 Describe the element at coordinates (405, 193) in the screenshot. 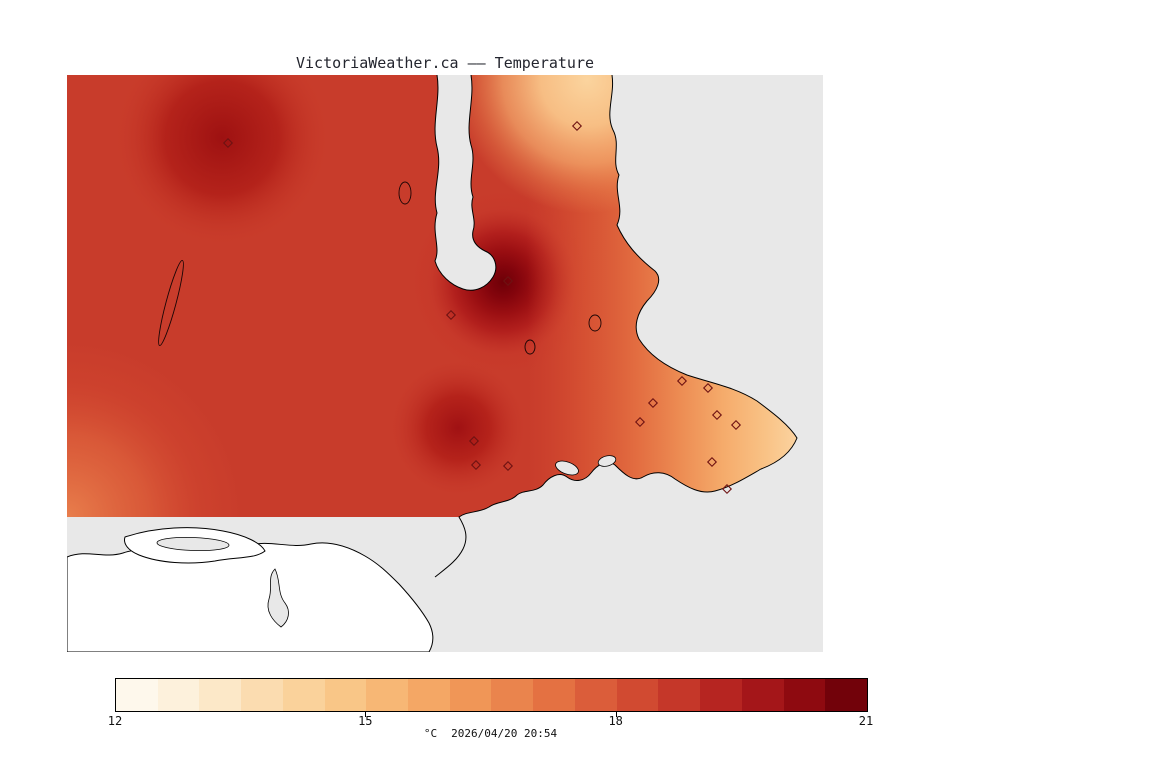

I see `lake-elk` at that location.